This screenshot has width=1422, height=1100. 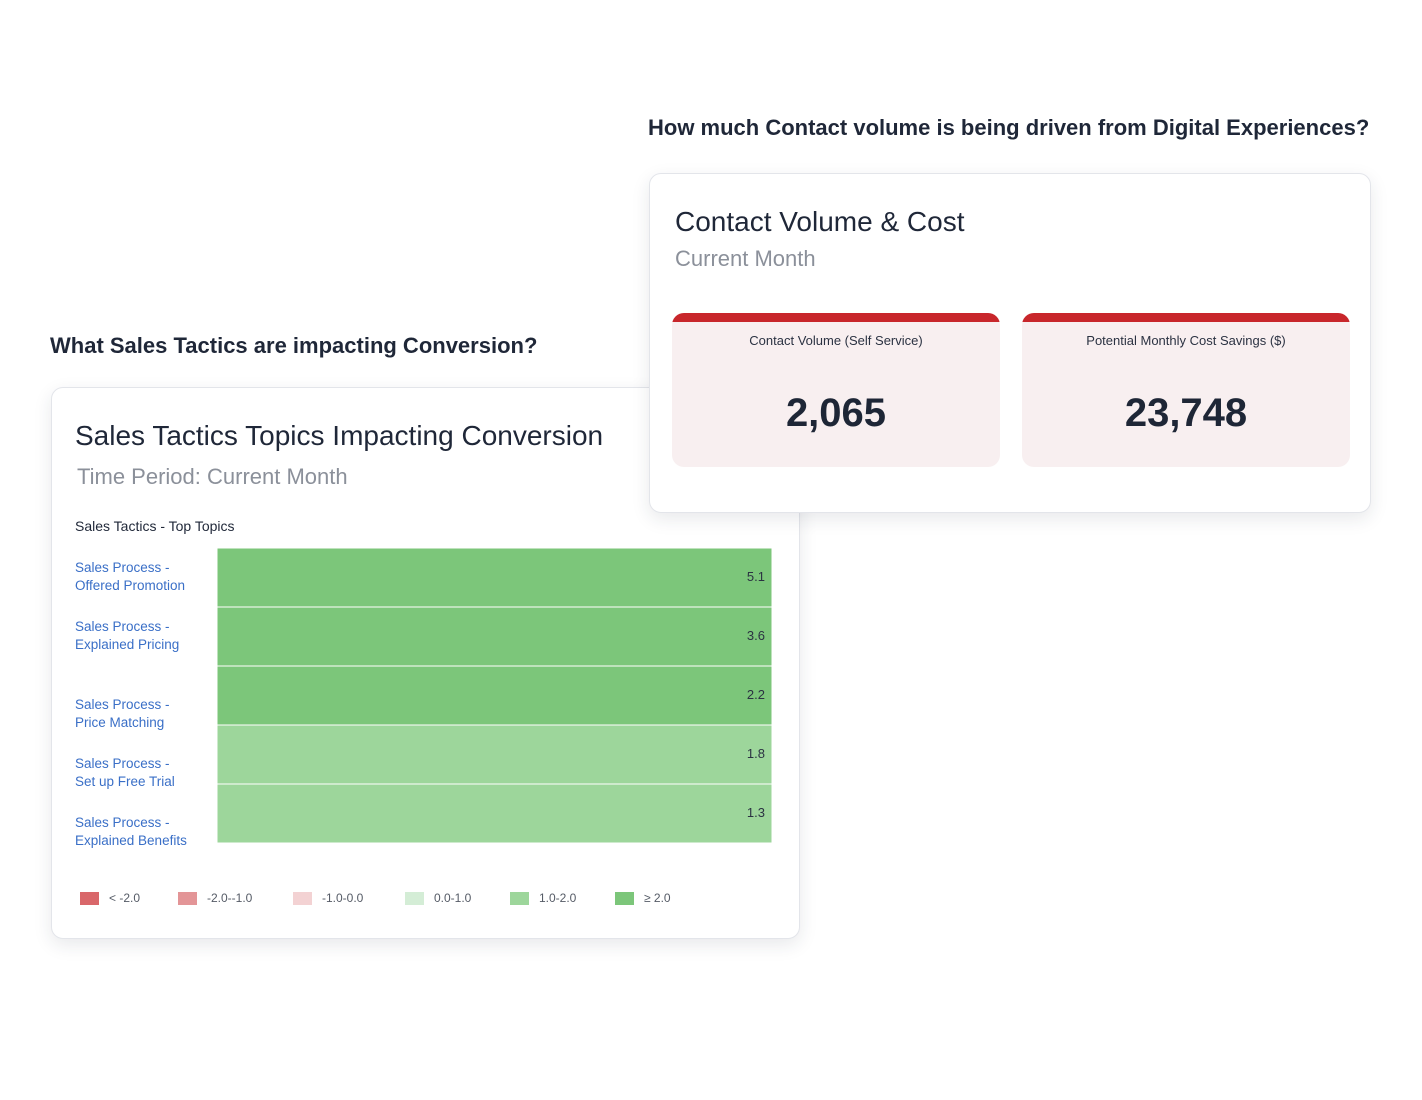 I want to click on chart-title: Sales Tactics - Top Topics, so click(x=155, y=526).